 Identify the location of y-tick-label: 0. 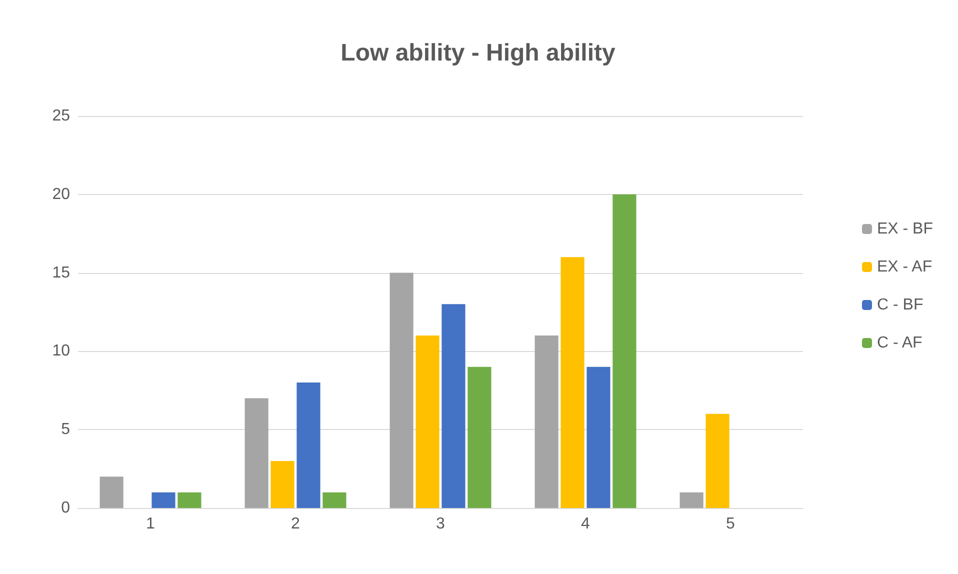
(65, 508).